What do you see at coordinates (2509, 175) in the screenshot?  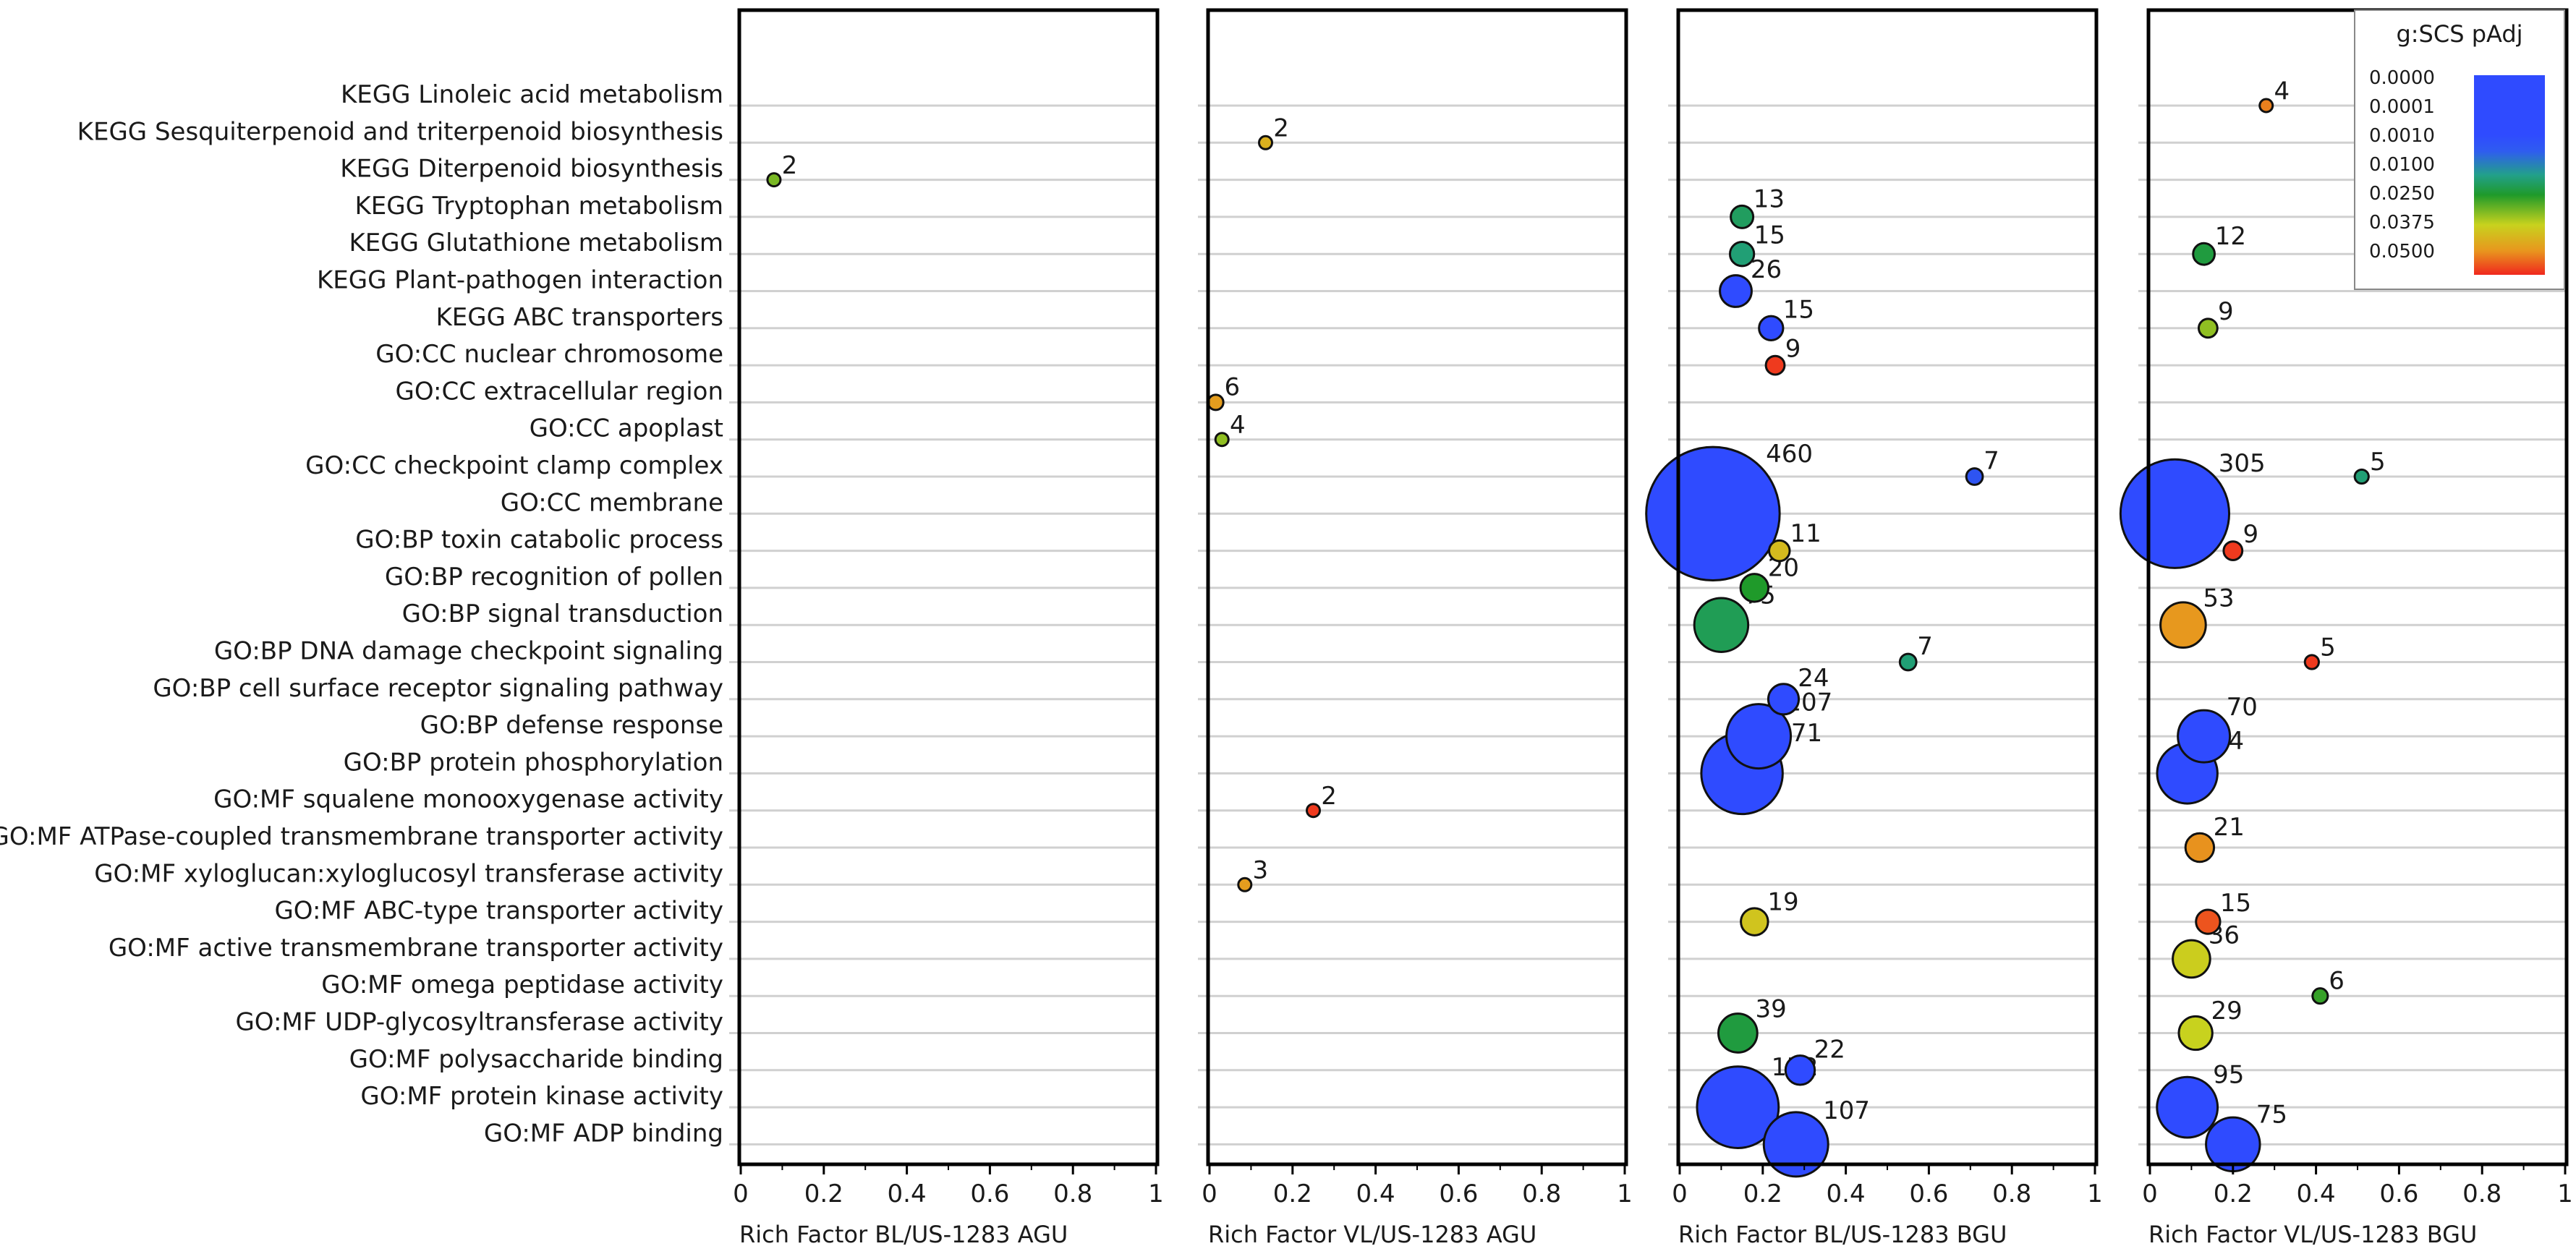 I see `legend-colorbar` at bounding box center [2509, 175].